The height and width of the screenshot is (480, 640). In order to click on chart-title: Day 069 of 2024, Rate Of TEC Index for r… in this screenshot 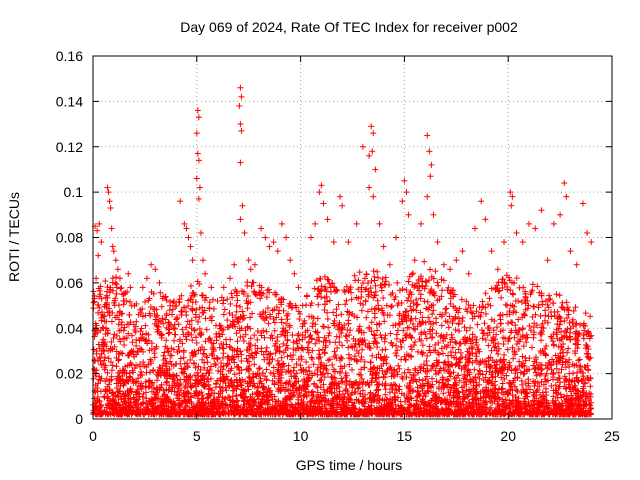, I will do `click(349, 27)`.